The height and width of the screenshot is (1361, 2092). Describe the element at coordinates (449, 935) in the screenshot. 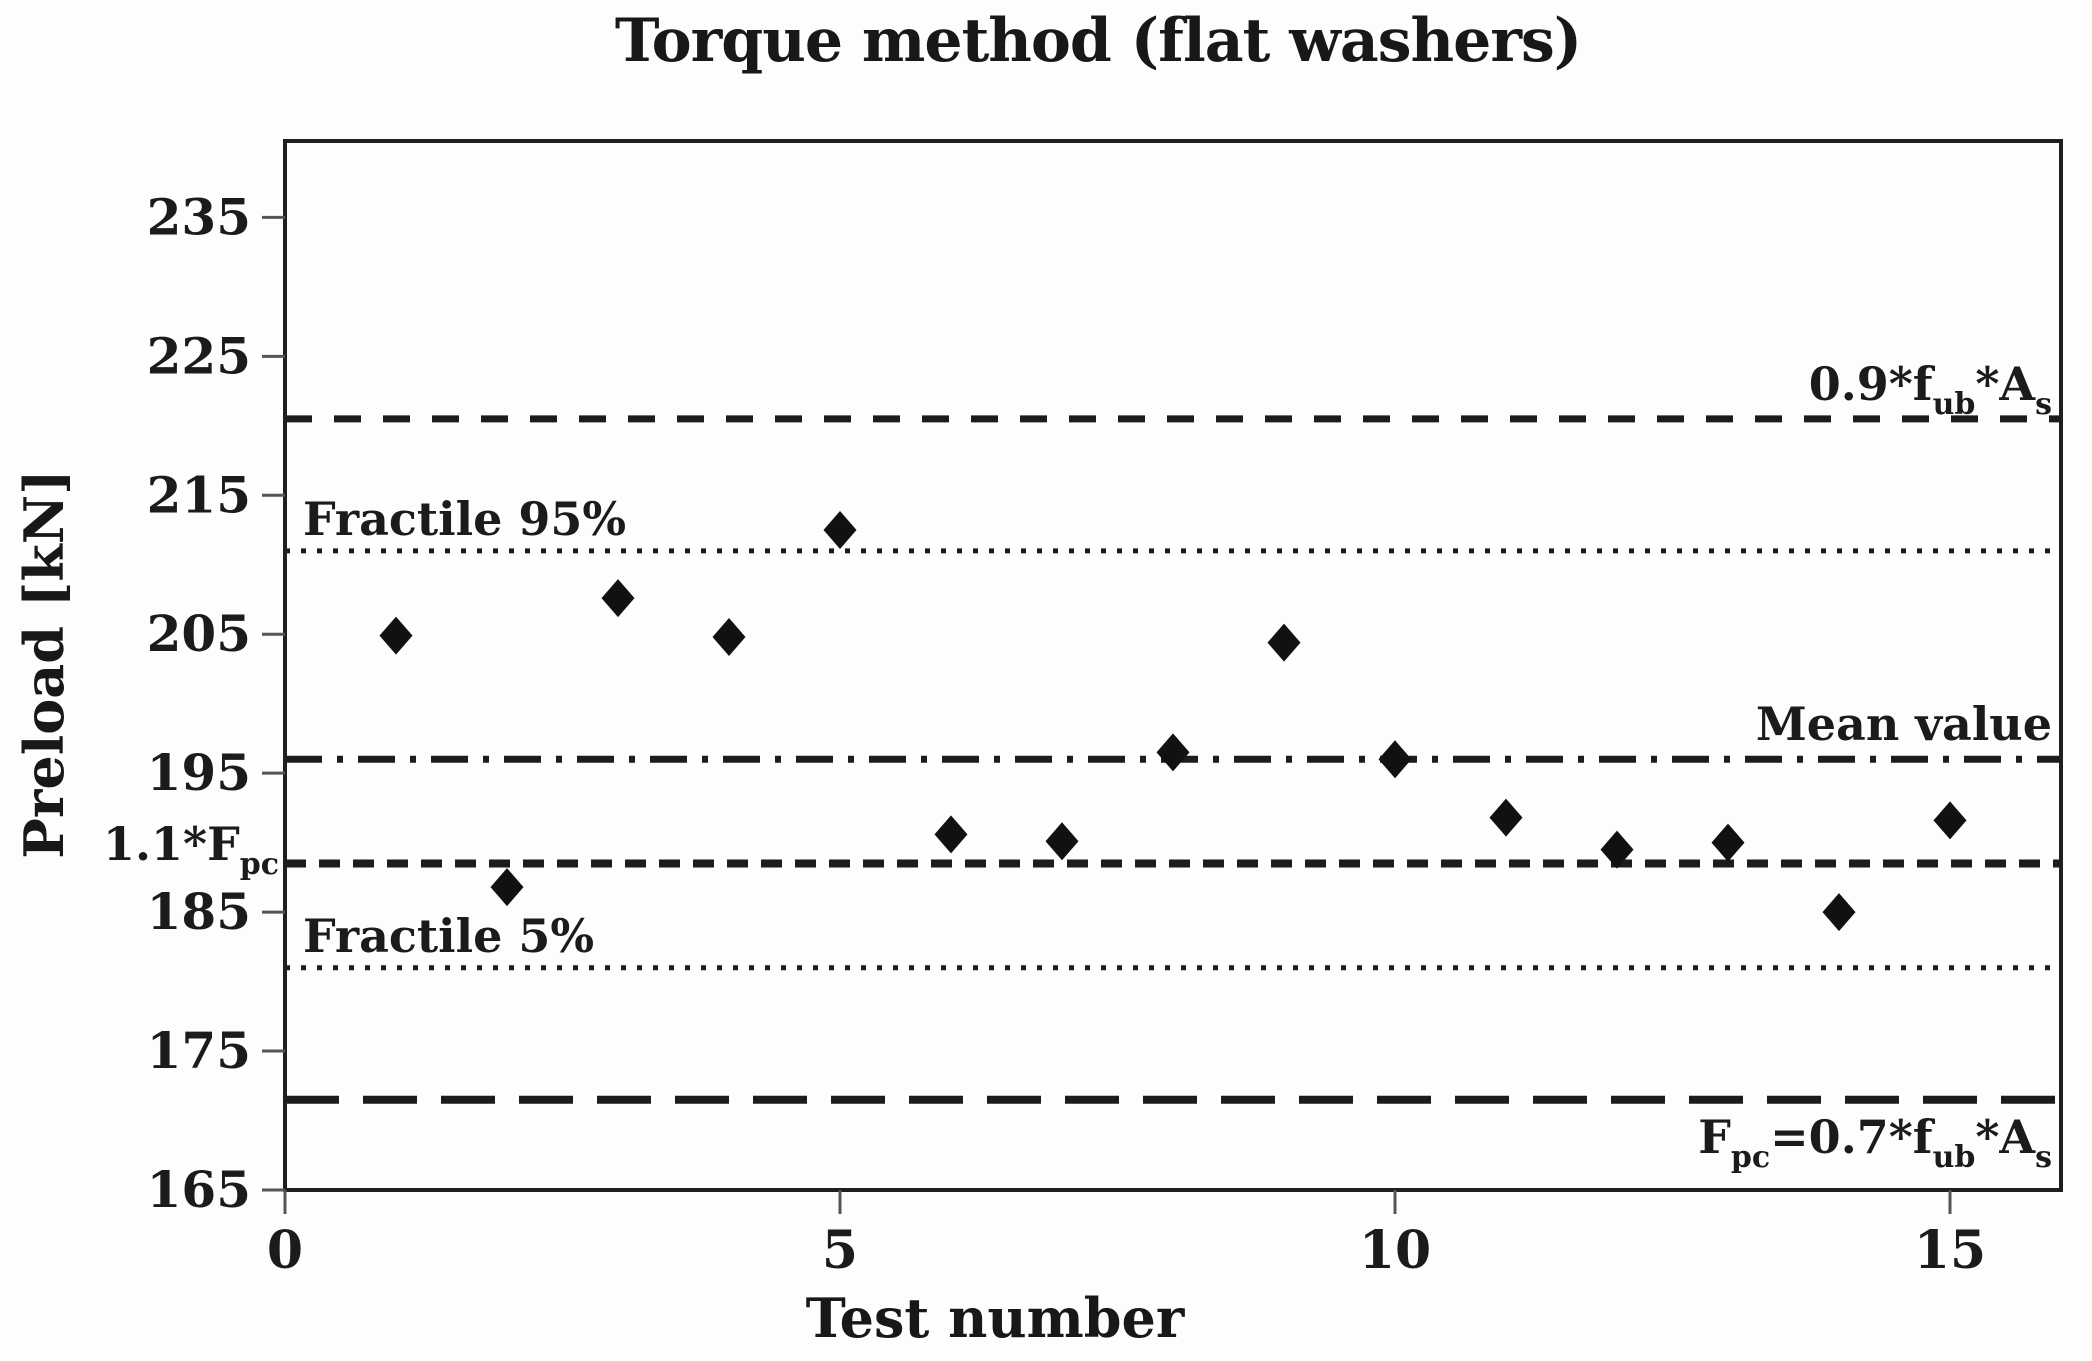

I see `label-fractile-5: Fractile 5%` at that location.